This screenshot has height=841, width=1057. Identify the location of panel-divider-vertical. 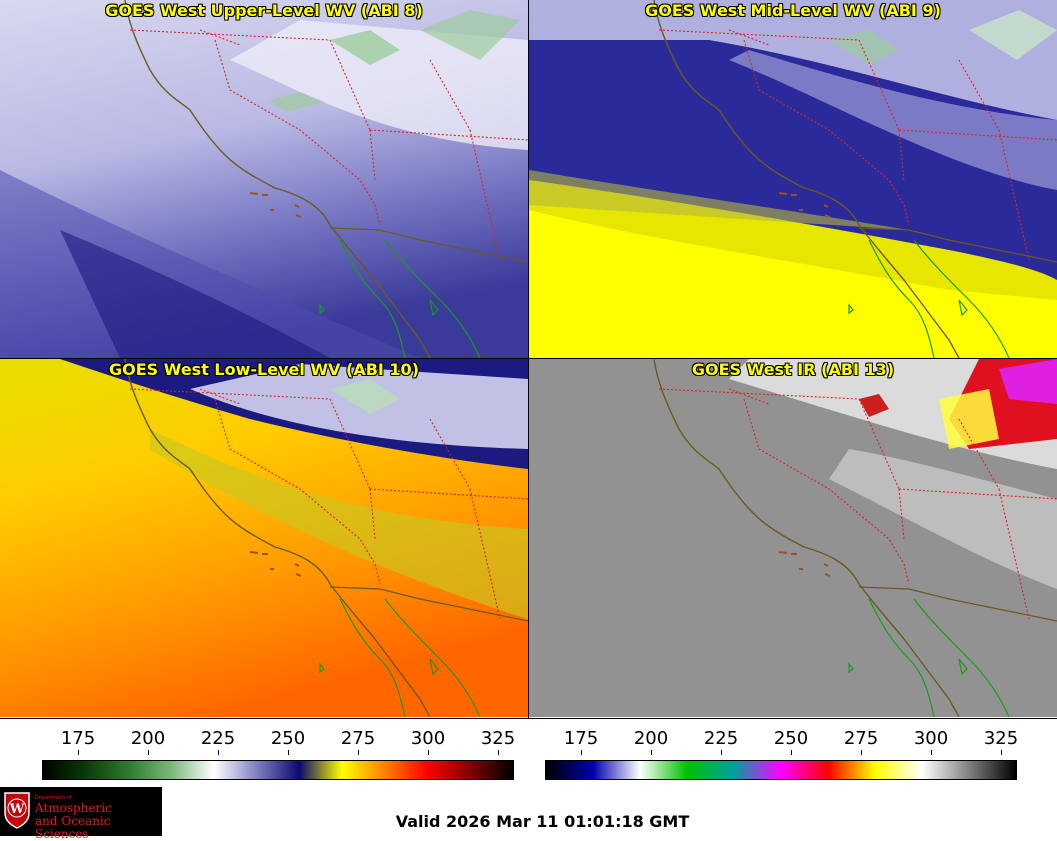
(528, 359).